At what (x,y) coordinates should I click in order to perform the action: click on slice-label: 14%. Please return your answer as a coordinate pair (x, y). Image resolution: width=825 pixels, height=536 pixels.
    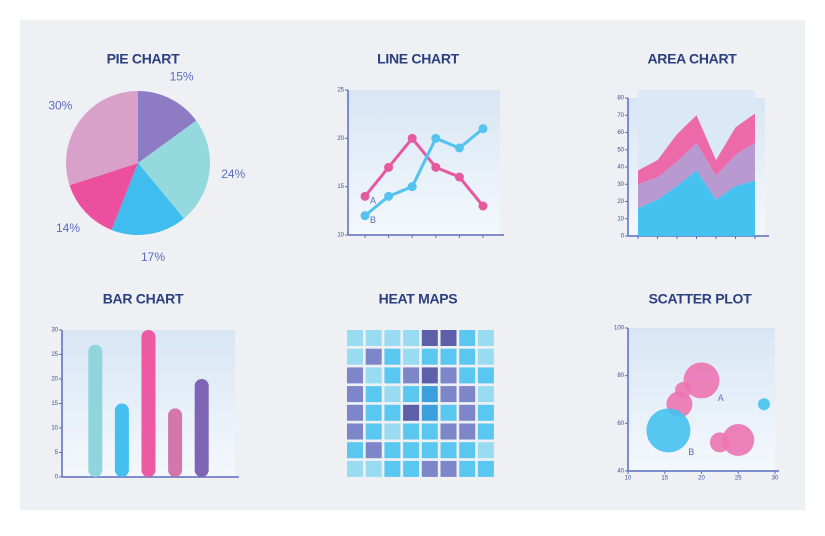
    Looking at the image, I should click on (68, 228).